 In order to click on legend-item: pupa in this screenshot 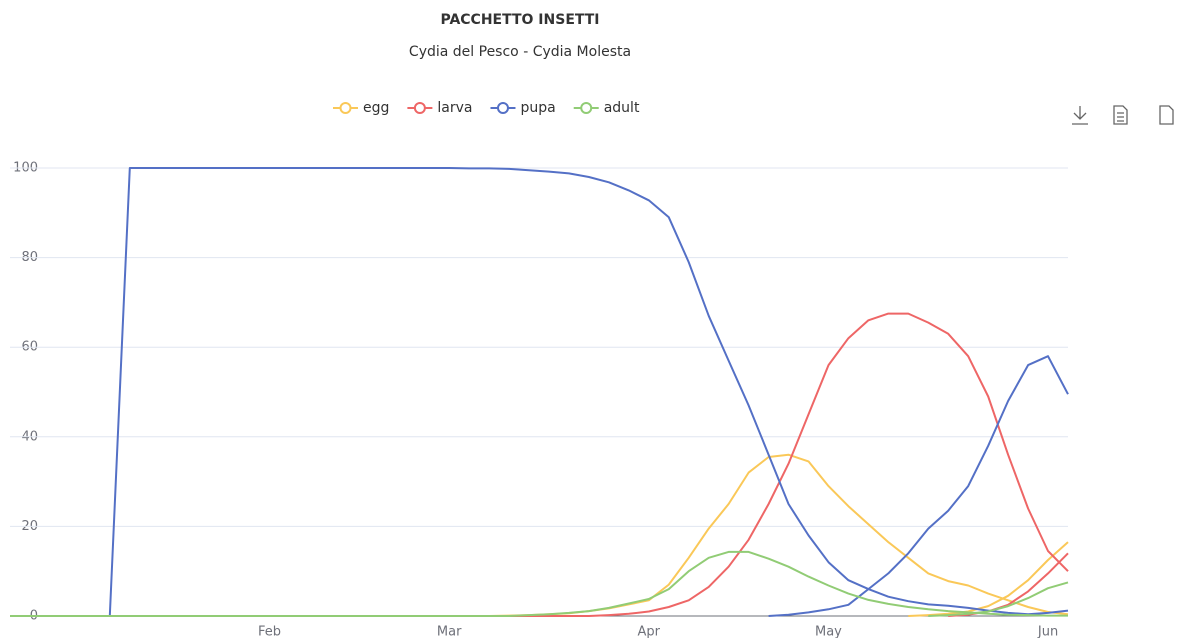, I will do `click(523, 108)`.